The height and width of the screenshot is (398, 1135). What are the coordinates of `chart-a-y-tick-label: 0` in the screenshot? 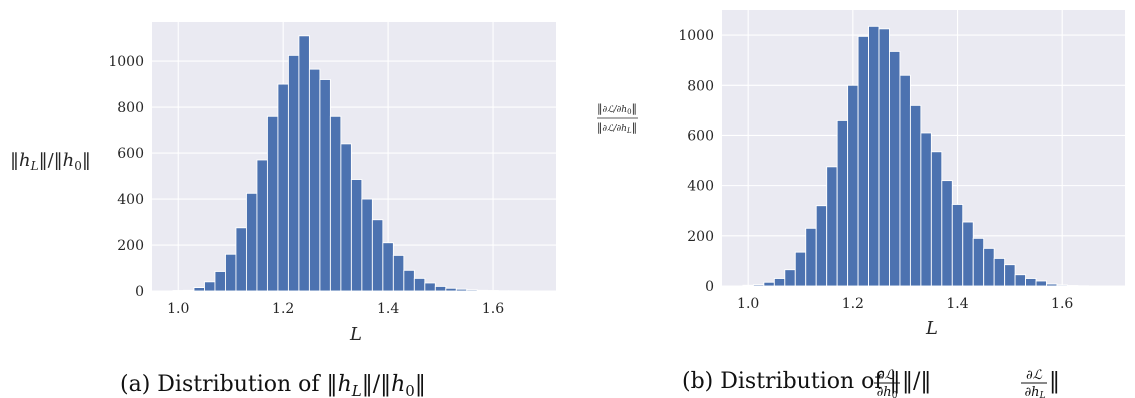 It's located at (139, 292).